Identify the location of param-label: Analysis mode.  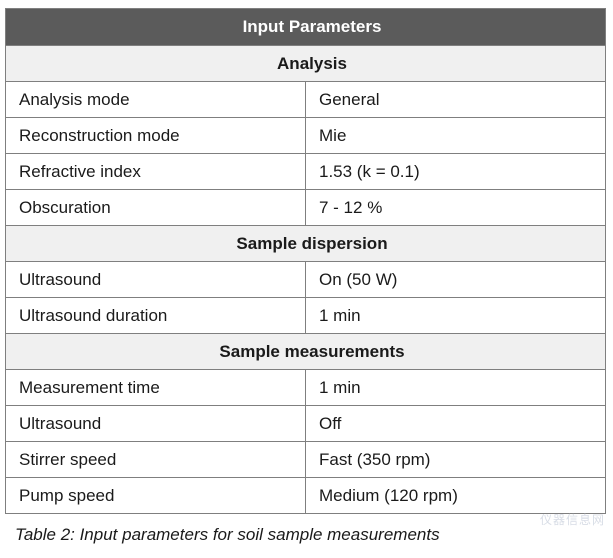
(155, 99).